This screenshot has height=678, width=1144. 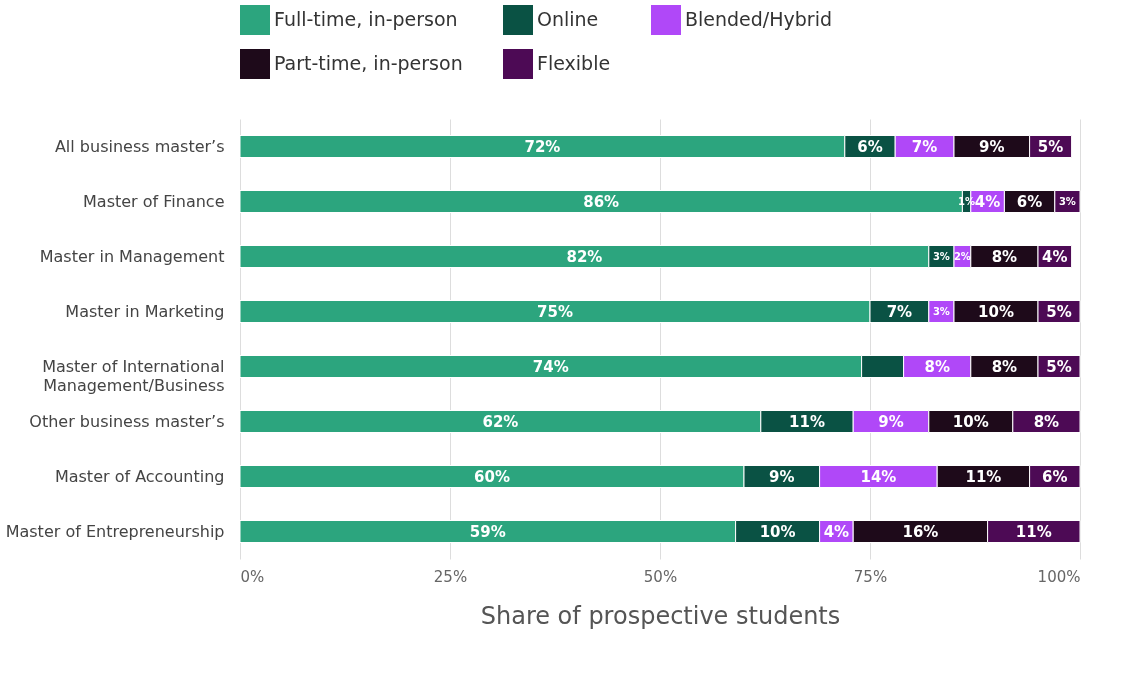 What do you see at coordinates (758, 19) in the screenshot?
I see `legend-label: Blended/Hybrid` at bounding box center [758, 19].